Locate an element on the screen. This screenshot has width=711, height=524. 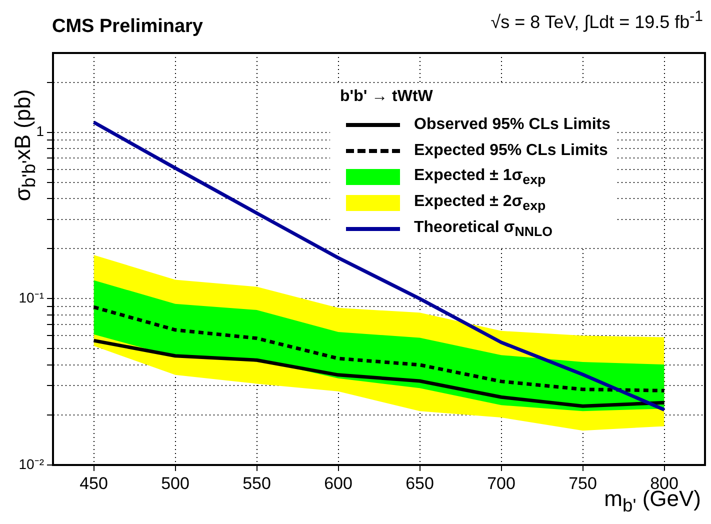
legend-label: Theoretical σ$_{NNLO}$ is located at coordinates (483, 229).